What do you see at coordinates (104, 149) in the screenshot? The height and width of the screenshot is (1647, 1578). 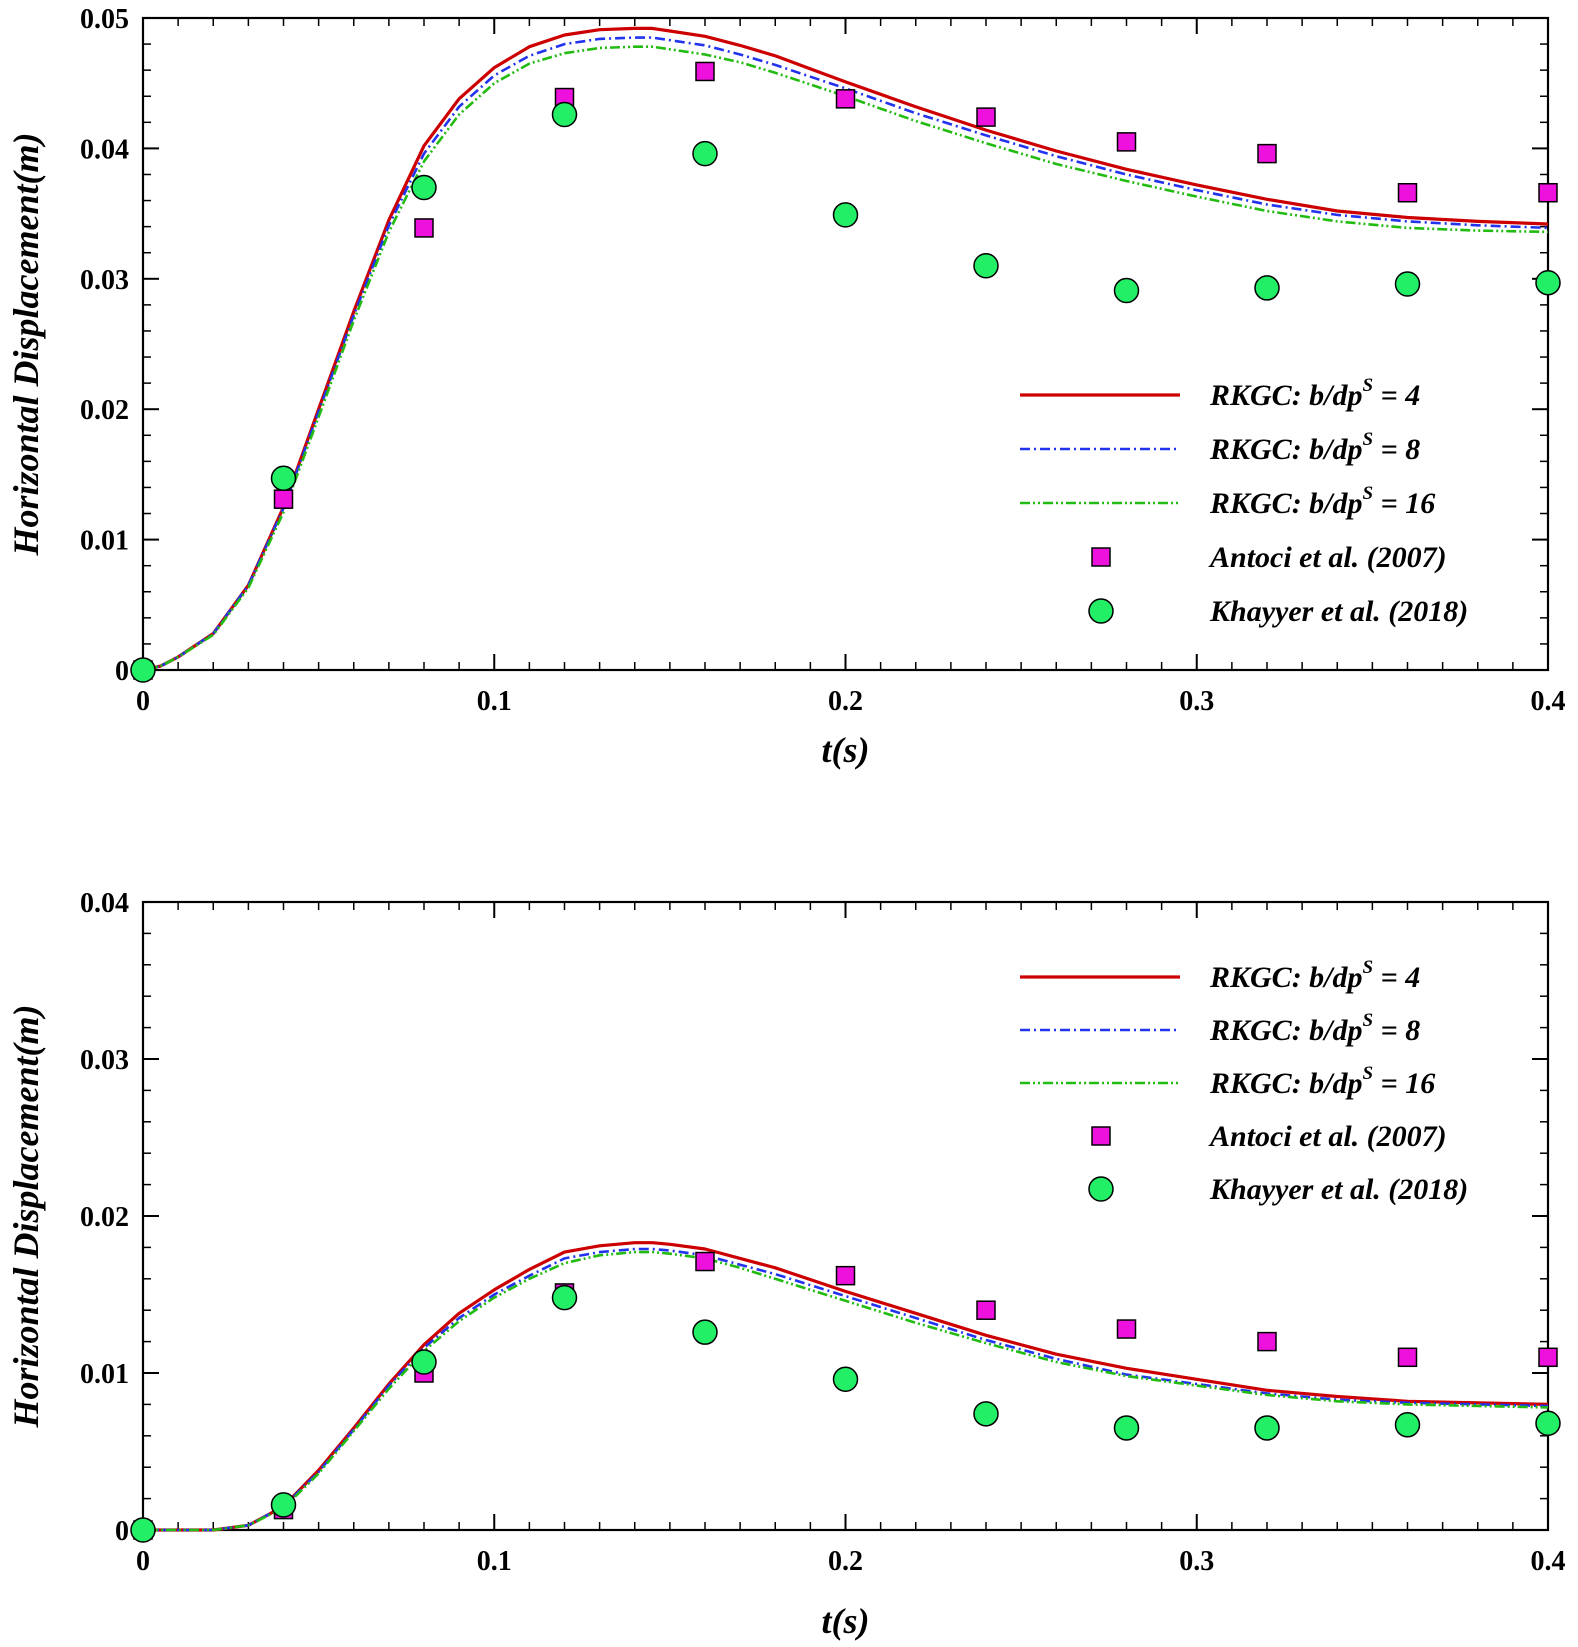 I see `y-tick-label: 0.04` at bounding box center [104, 149].